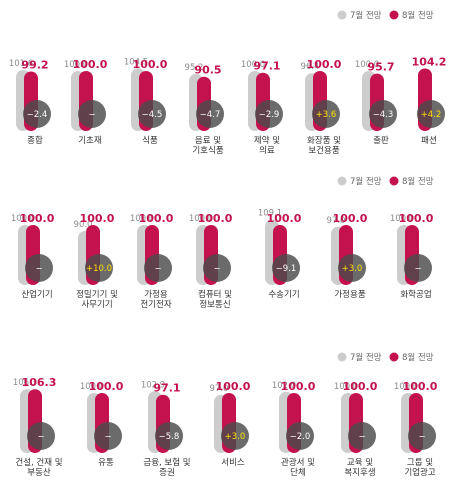 The height and width of the screenshot is (500, 451). I want to click on value-label-august: 104.2, so click(429, 61).